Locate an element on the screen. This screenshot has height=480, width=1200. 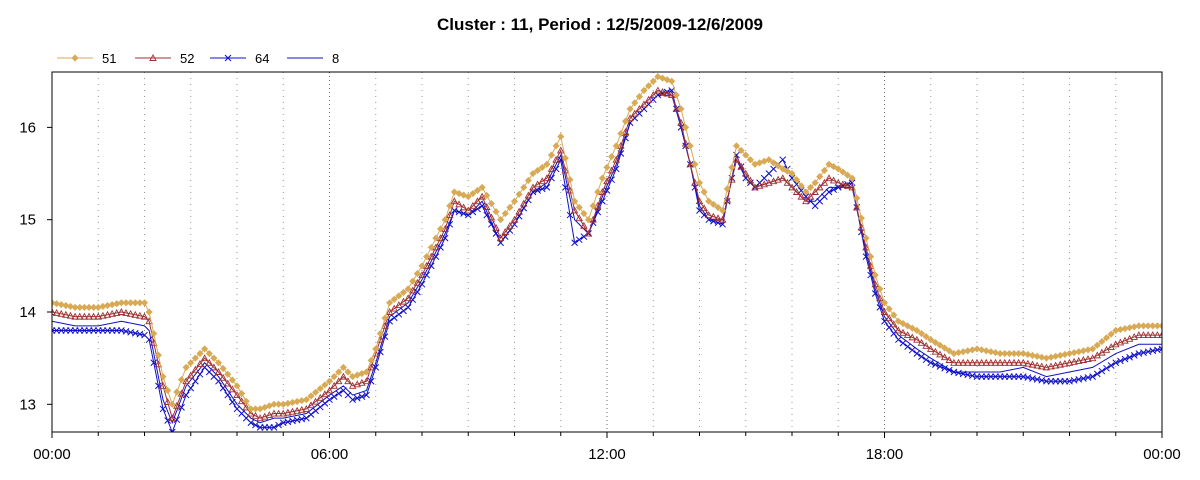
legend-label: 52 is located at coordinates (187, 58).